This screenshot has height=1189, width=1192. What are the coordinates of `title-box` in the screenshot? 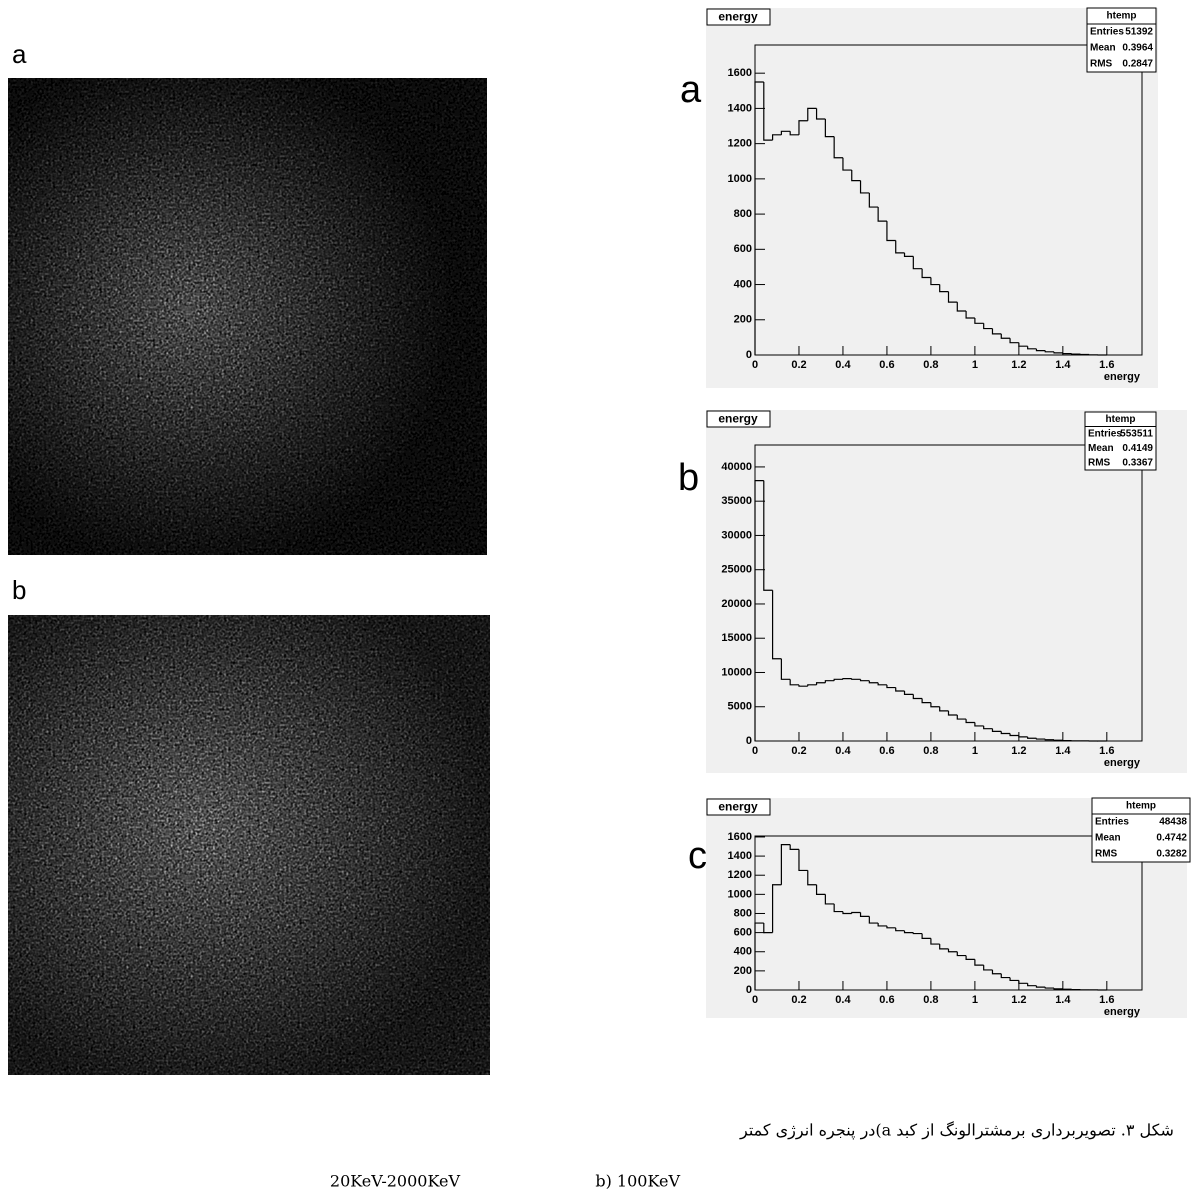 It's located at (738, 17).